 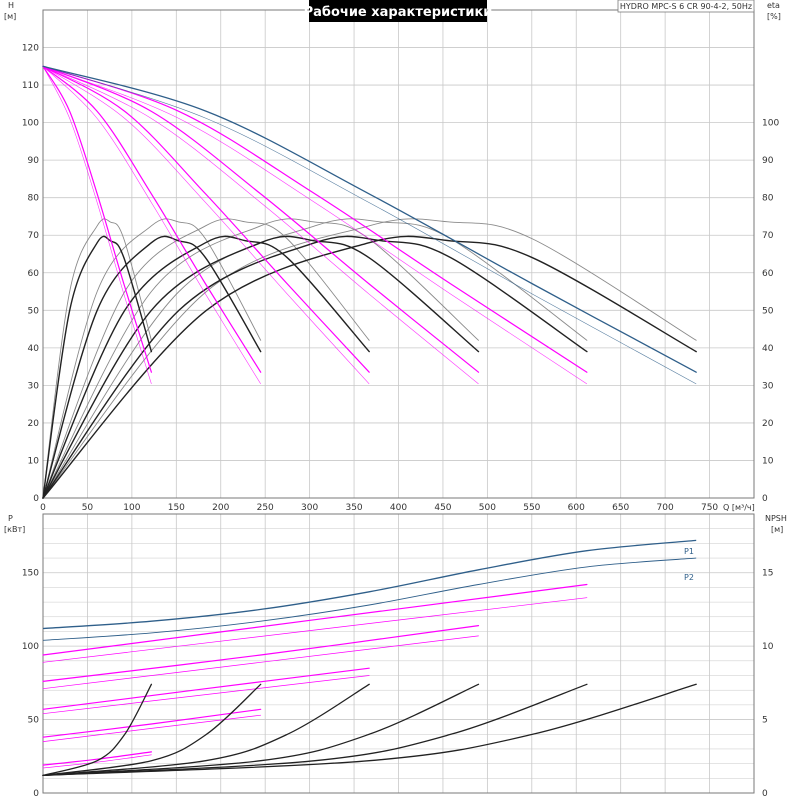 I want to click on head-tick-label: 0, so click(x=36, y=499).